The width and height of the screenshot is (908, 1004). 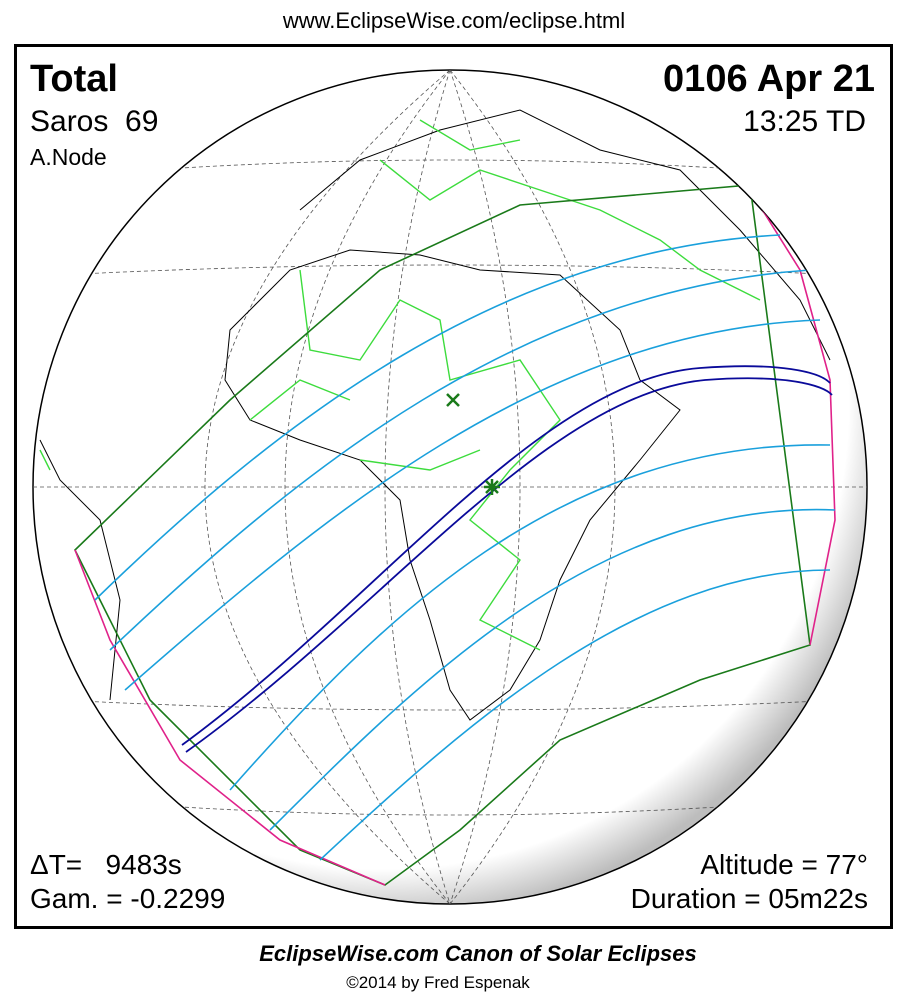 What do you see at coordinates (478, 953) in the screenshot?
I see `footer-title: EclipseWise.com Canon of Solar Eclipses` at bounding box center [478, 953].